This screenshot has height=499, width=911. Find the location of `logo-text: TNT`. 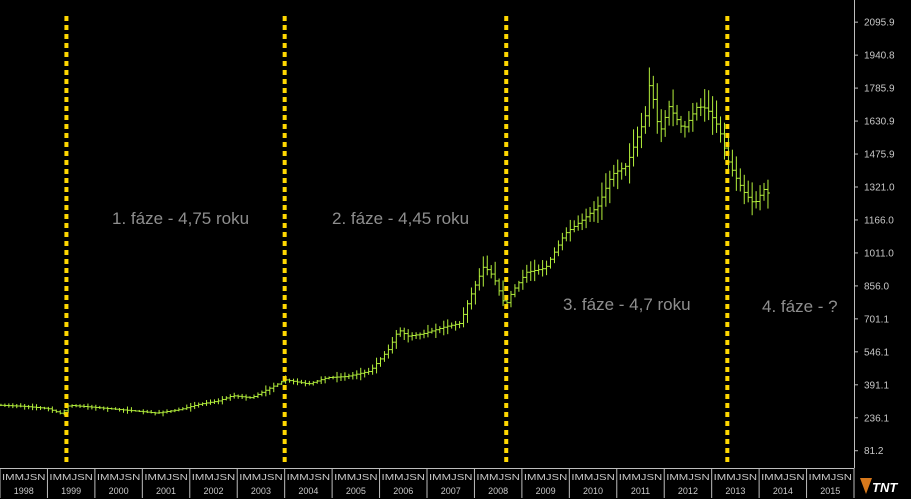

logo-text: TNT is located at coordinates (885, 487).